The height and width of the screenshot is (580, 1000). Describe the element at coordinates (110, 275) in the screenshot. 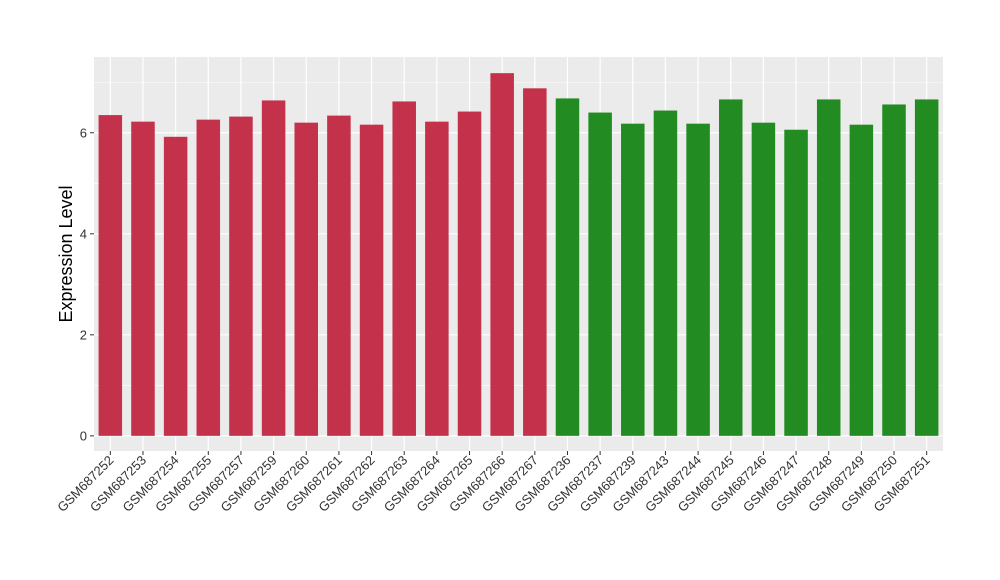

I see `bar-GSM687252` at that location.